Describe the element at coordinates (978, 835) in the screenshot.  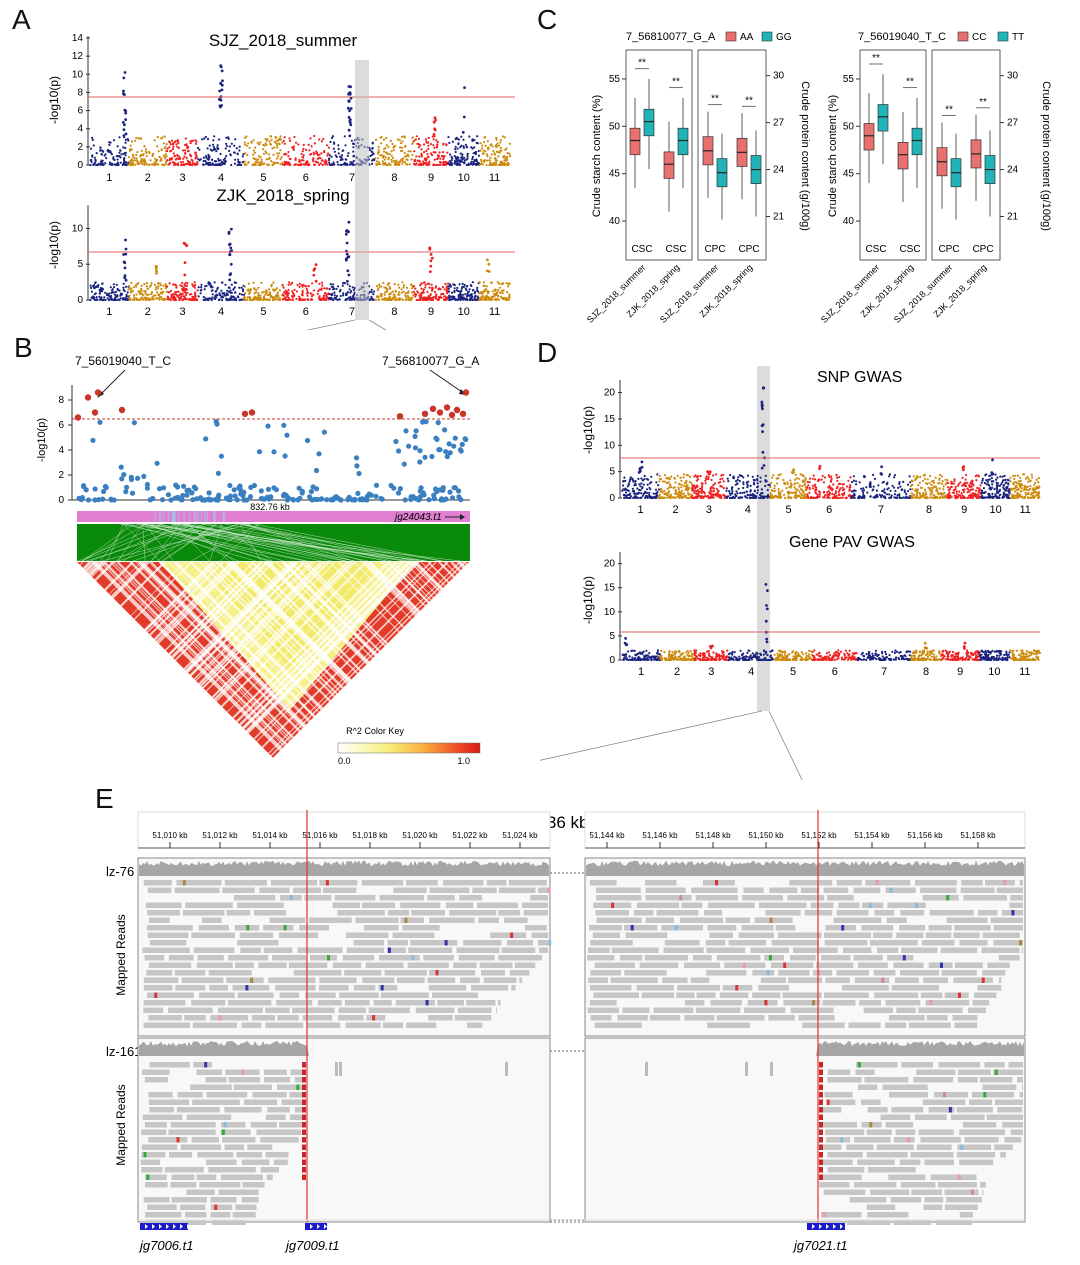
I see `ruler-tick-right: 51,158 kb` at that location.